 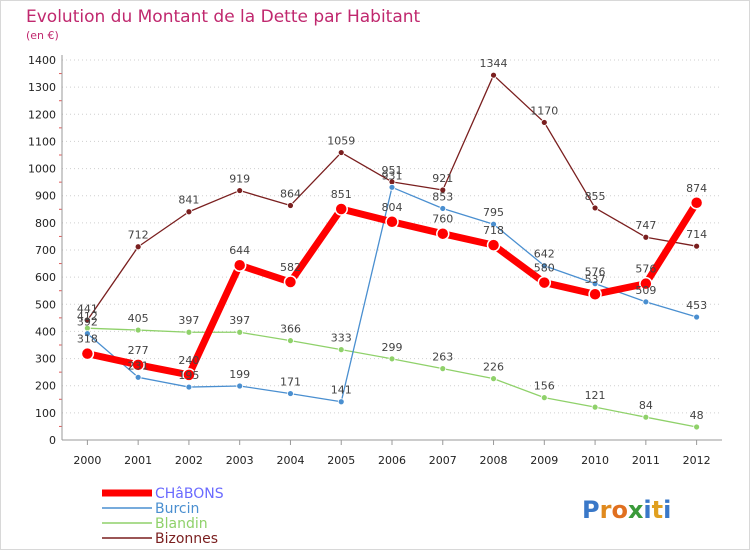 I want to click on data-label-blandin: 84, so click(x=646, y=405).